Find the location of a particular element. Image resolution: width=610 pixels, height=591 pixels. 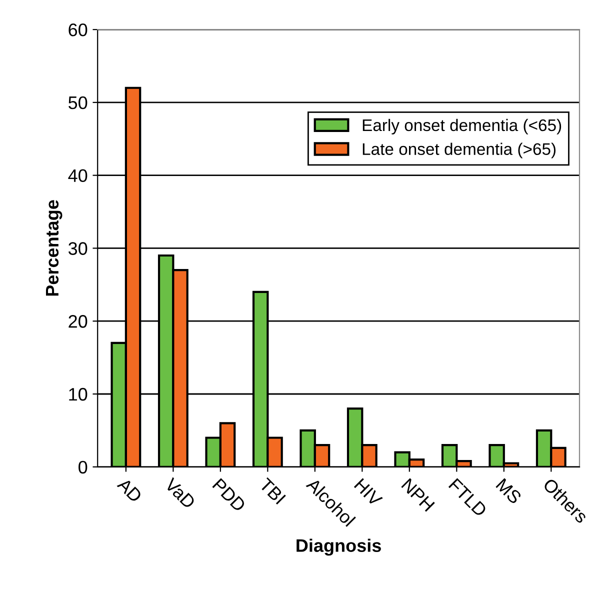

y-tick-label: 30 is located at coordinates (78, 248).